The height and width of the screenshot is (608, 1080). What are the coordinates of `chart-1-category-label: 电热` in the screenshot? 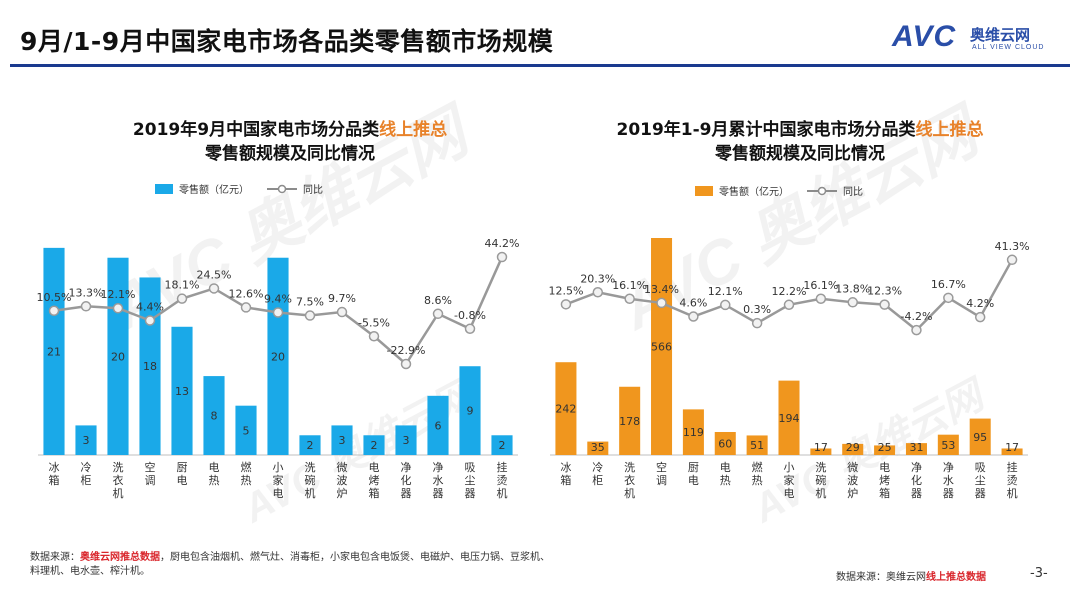 It's located at (214, 474).